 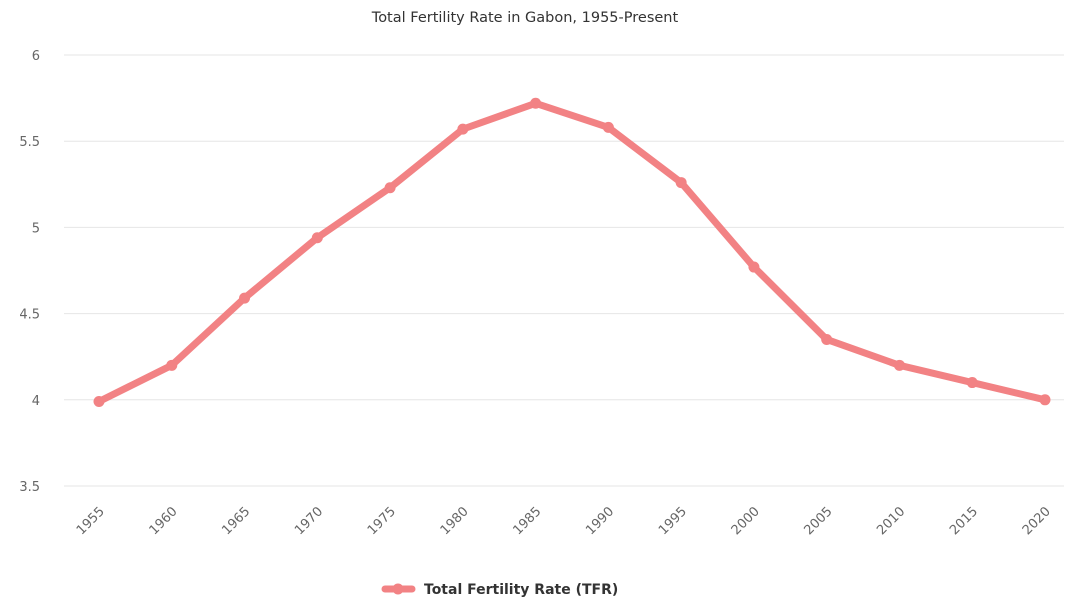 I want to click on x-tick-label: 1980, so click(x=455, y=521).